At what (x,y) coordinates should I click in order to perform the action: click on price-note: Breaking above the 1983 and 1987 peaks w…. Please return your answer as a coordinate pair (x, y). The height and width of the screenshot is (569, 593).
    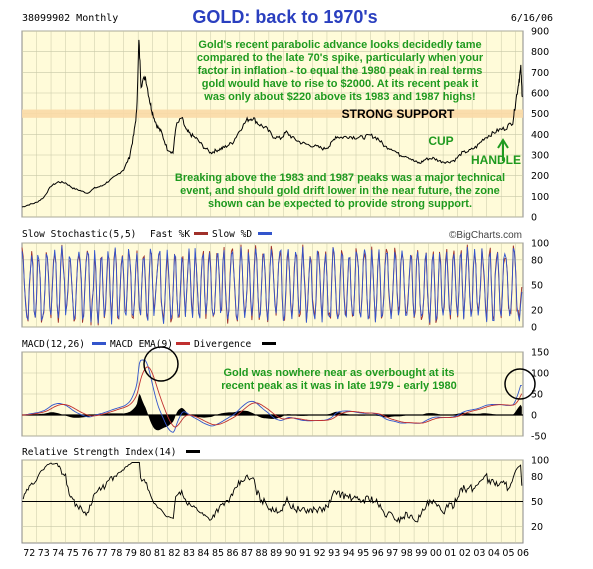
    Looking at the image, I should click on (340, 191).